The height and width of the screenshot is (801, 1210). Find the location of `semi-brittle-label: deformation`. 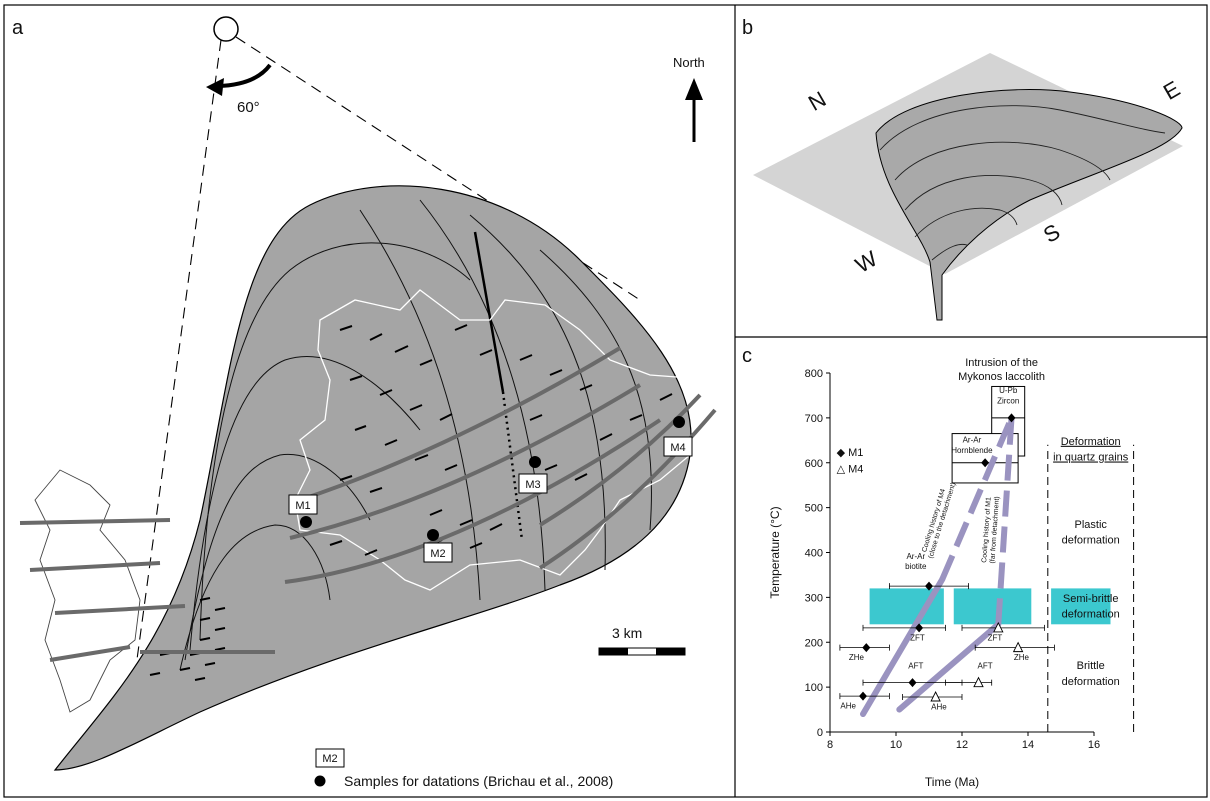

semi-brittle-label: deformation is located at coordinates (1091, 615).